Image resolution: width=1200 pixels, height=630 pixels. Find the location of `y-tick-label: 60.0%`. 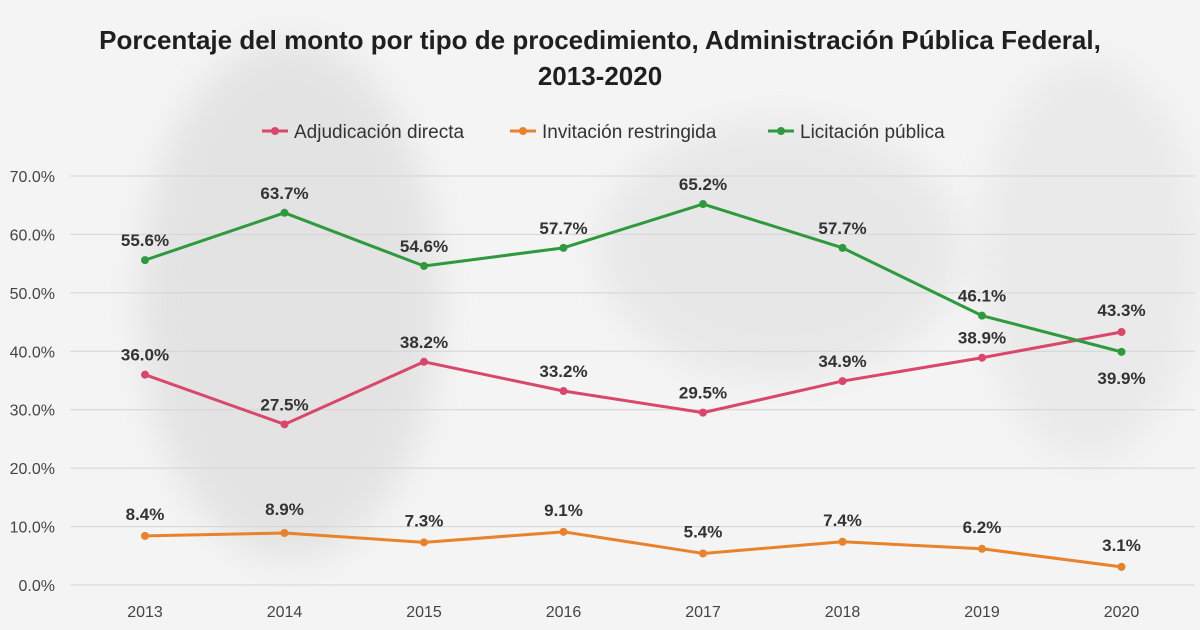

y-tick-label: 60.0% is located at coordinates (32, 235).